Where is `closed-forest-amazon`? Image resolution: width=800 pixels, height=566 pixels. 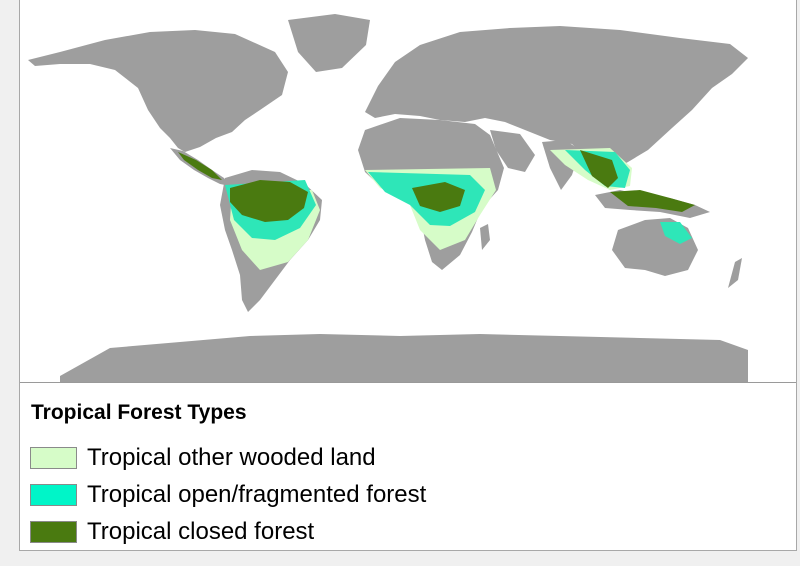
closed-forest-amazon is located at coordinates (269, 201).